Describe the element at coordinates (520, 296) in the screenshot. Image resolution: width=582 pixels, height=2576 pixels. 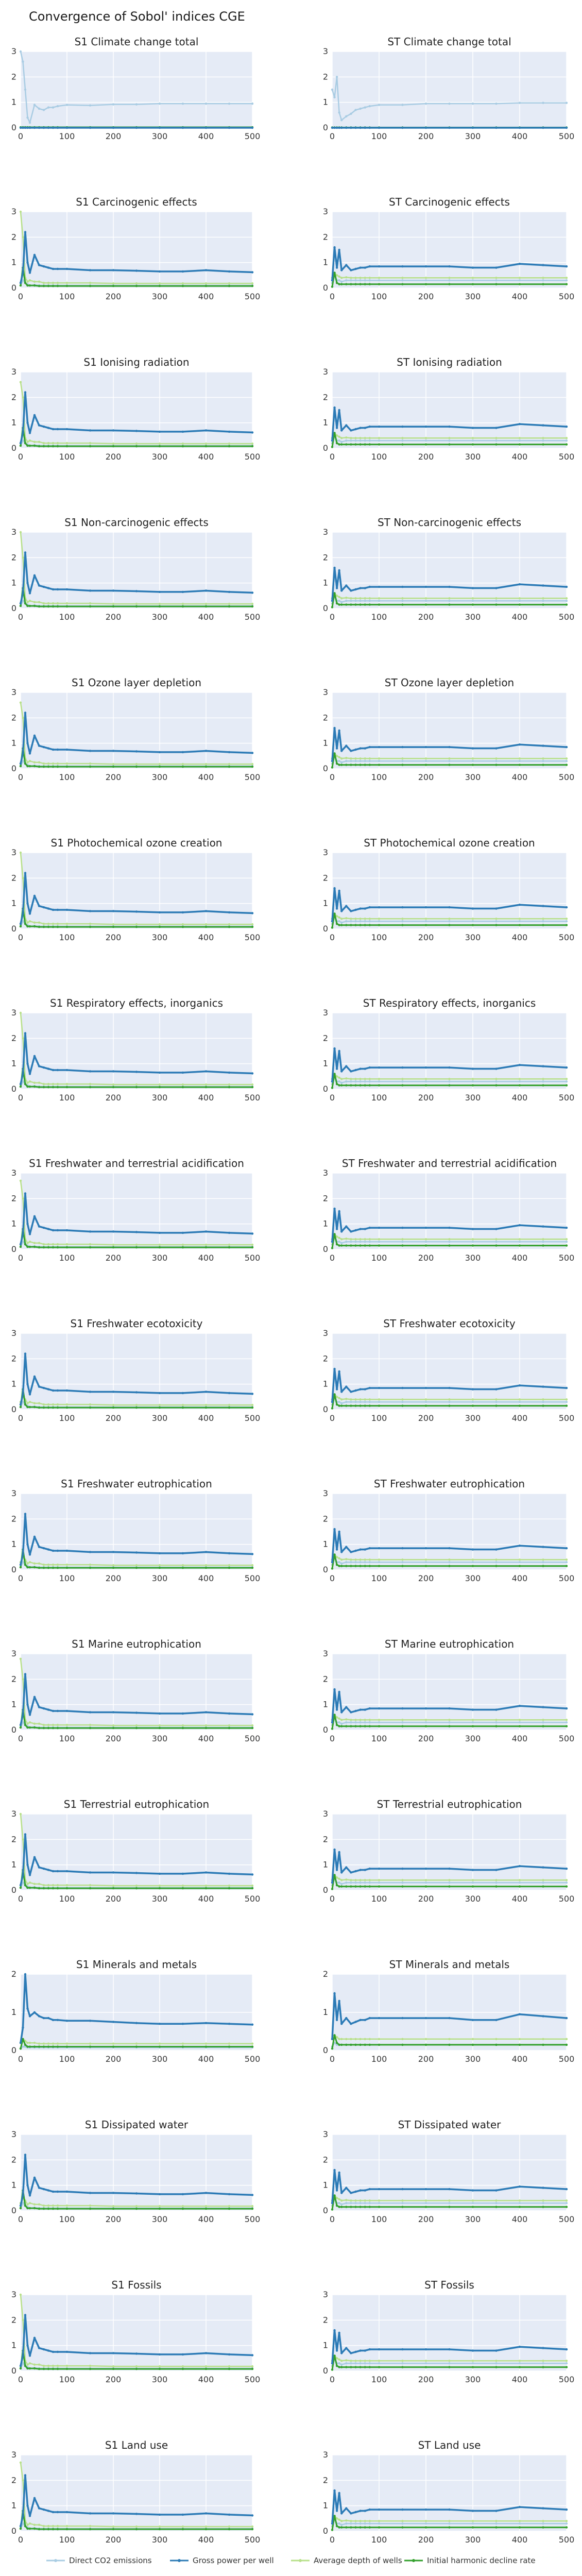
I see `x-tick-label: 400` at that location.